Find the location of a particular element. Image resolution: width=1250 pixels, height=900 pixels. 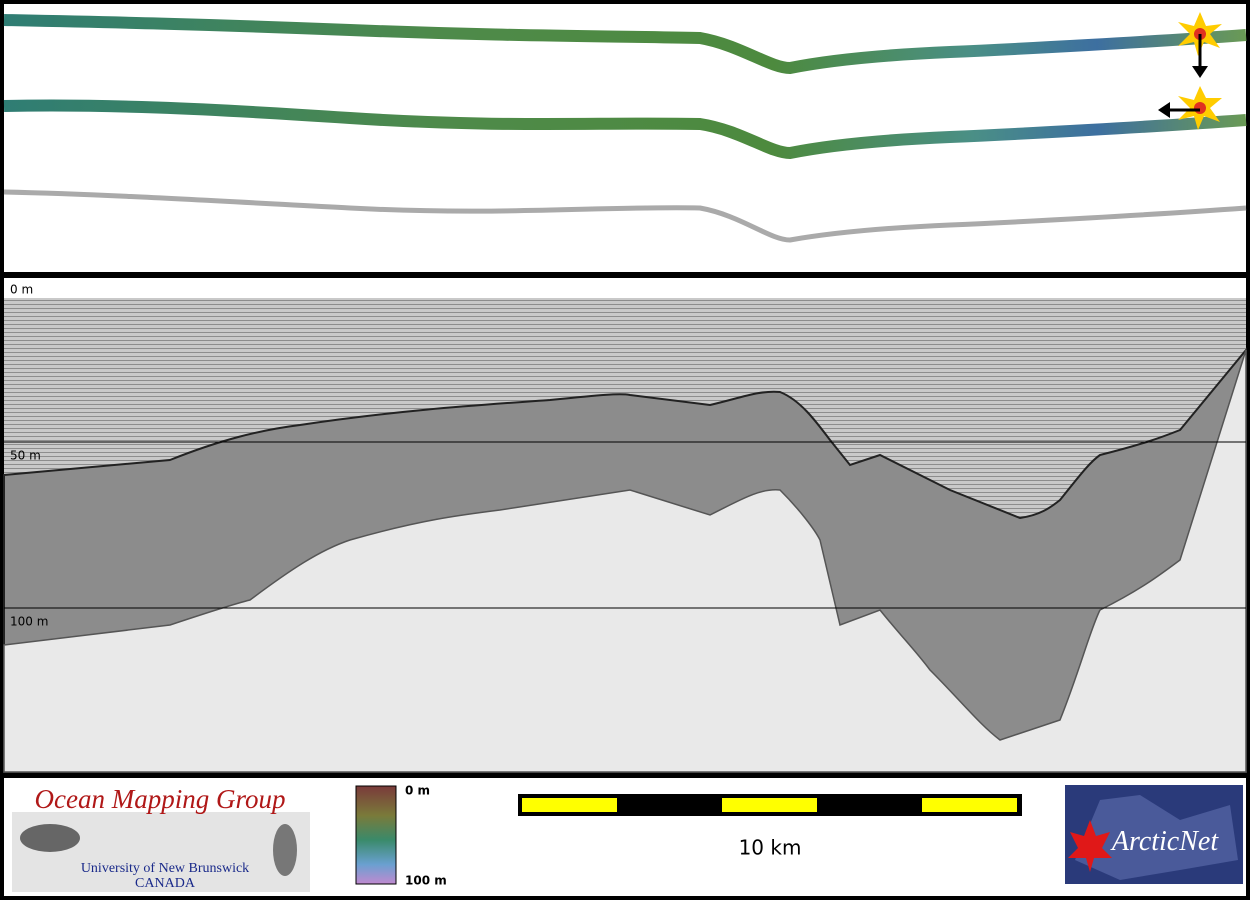

depth-label: 50 m is located at coordinates (25, 456).